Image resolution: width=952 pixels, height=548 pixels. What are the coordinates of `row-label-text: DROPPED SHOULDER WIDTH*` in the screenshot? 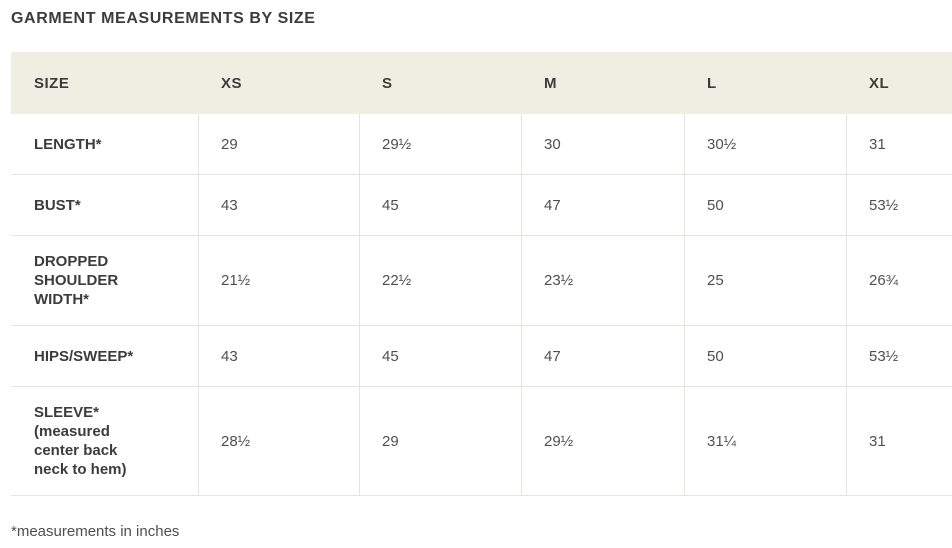 It's located at (76, 280).